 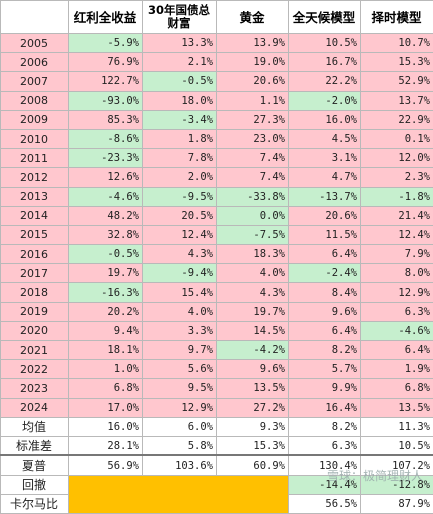 I want to click on year-row: 2016-0.5%4.3%18.3%6.4%7.9%, so click(x=217, y=254).